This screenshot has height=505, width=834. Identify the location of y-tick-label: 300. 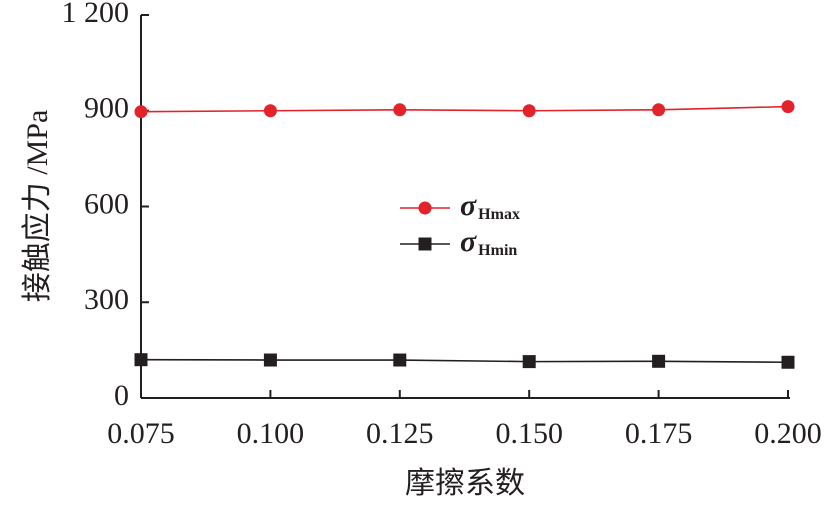
(106, 299).